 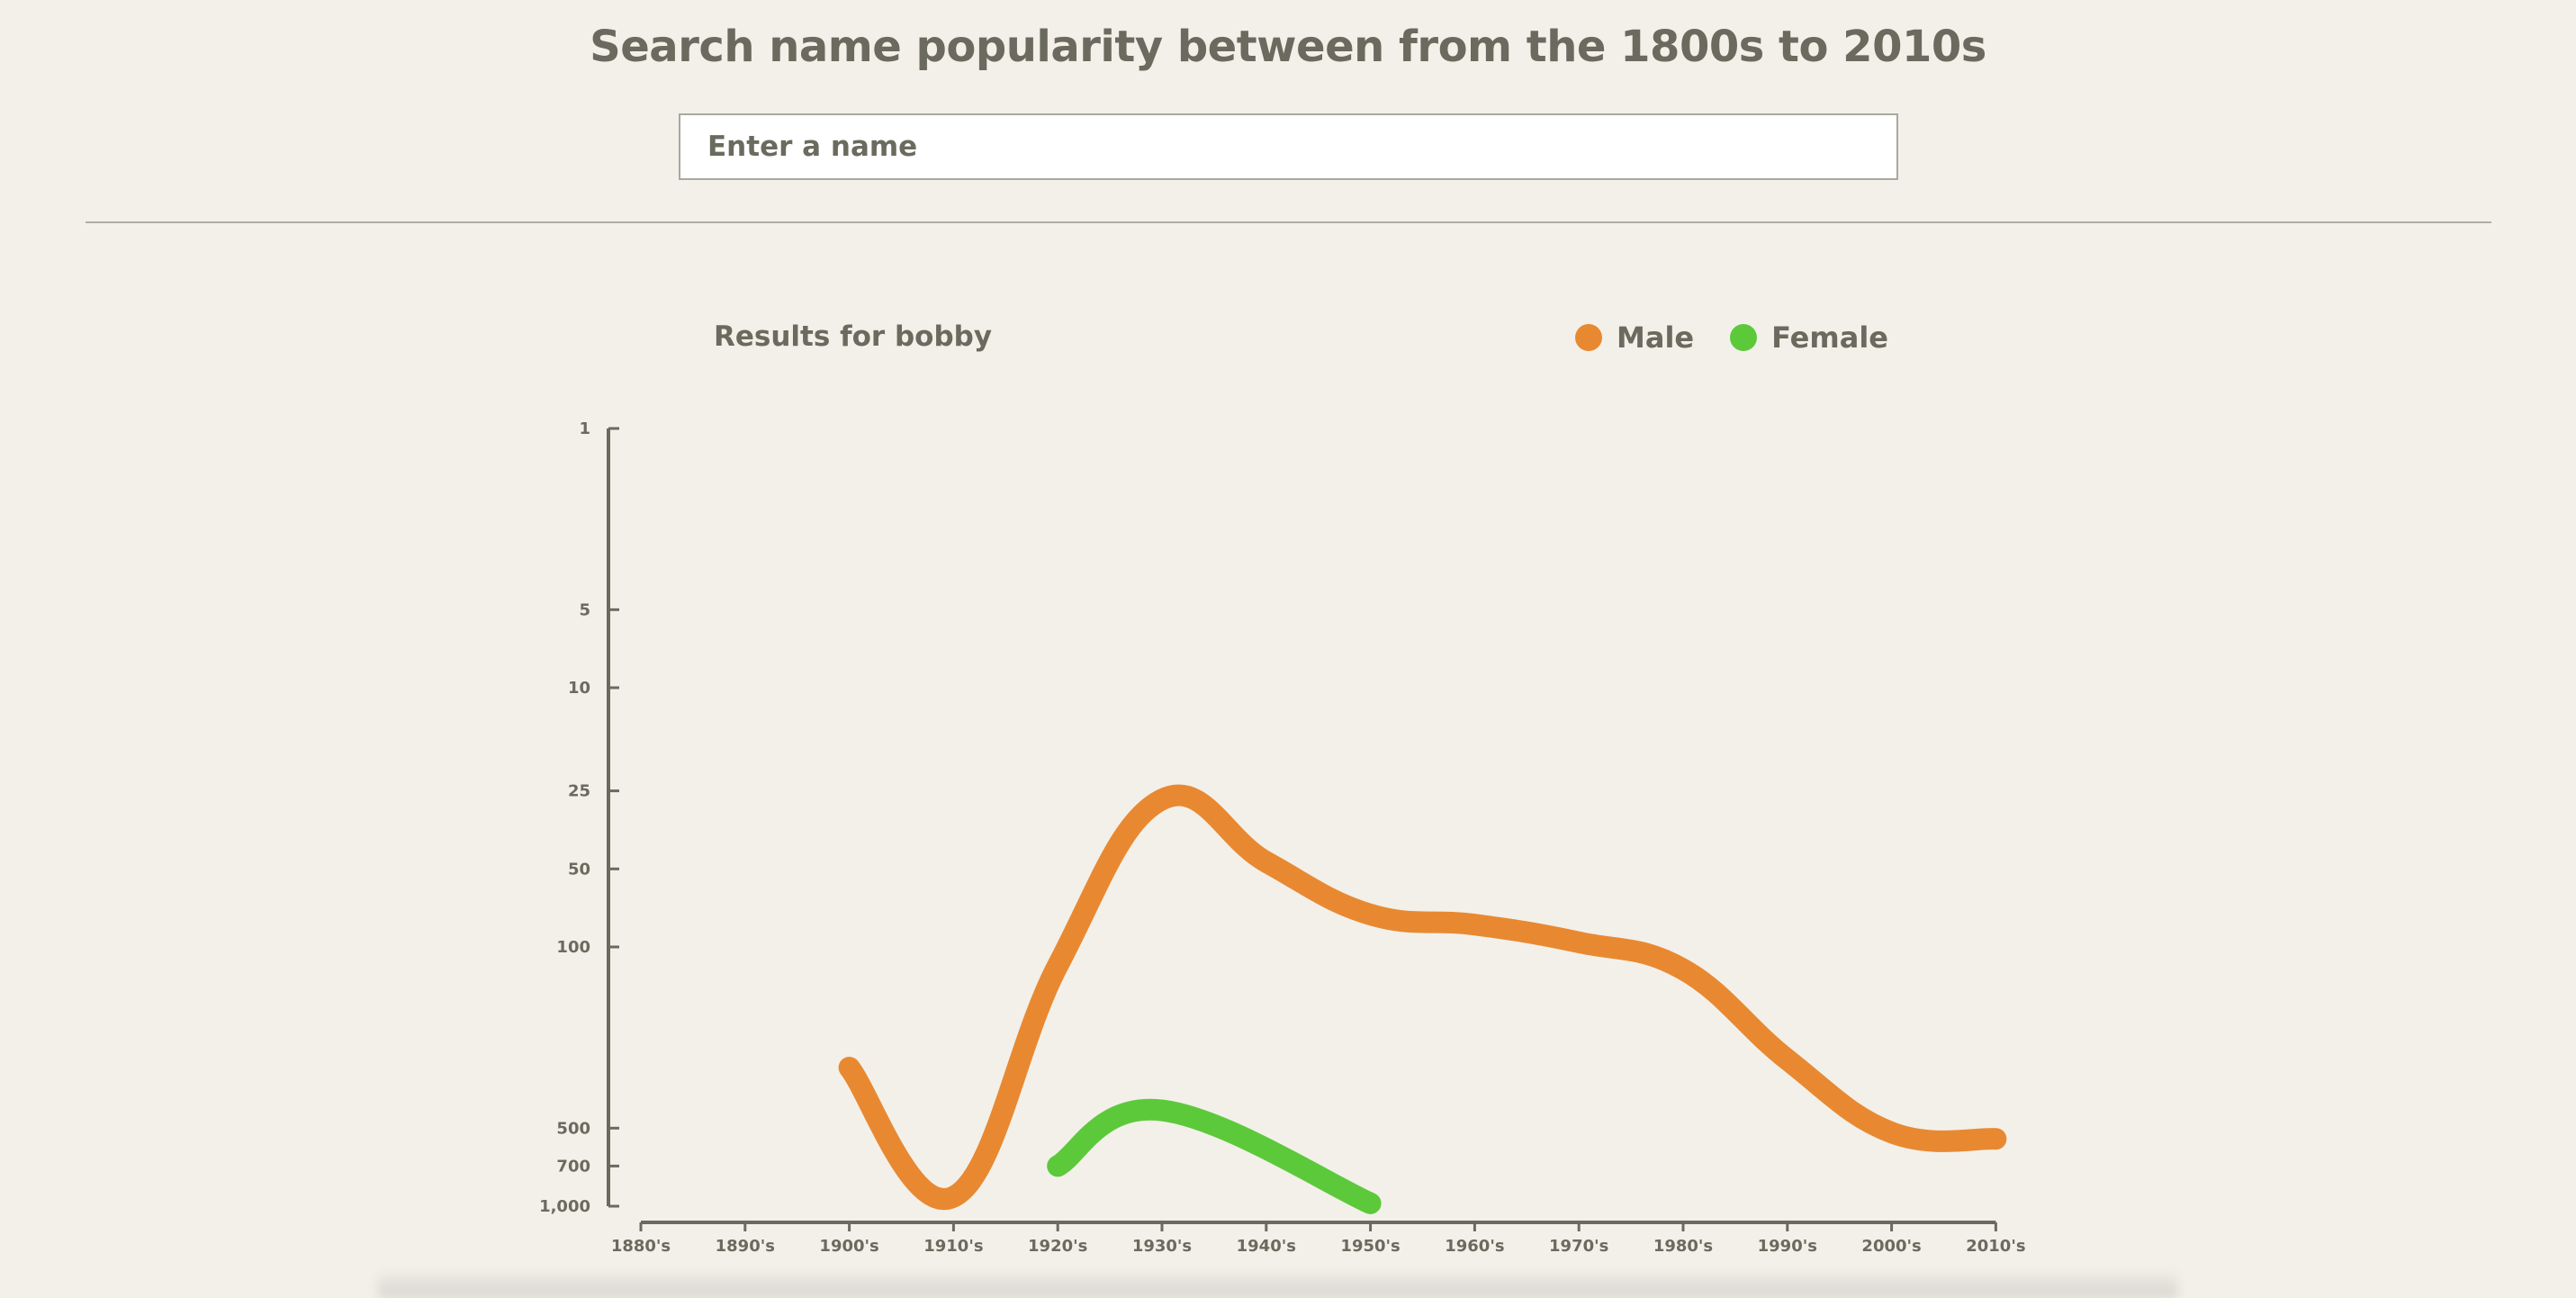 What do you see at coordinates (564, 1206) in the screenshot?
I see `y-tick-label: 1,000` at bounding box center [564, 1206].